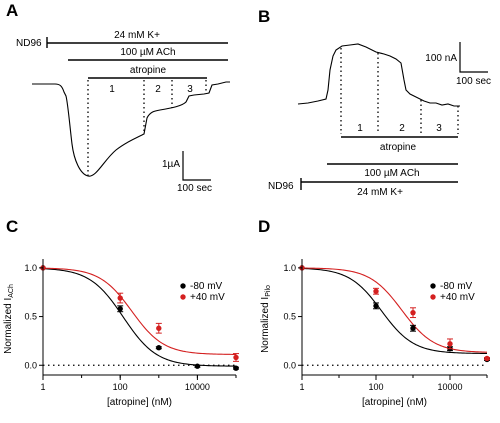 This screenshot has height=423, width=500. What do you see at coordinates (206, 286) in the screenshot?
I see `panel-c-legend-label-minus80: -80 mV` at bounding box center [206, 286].